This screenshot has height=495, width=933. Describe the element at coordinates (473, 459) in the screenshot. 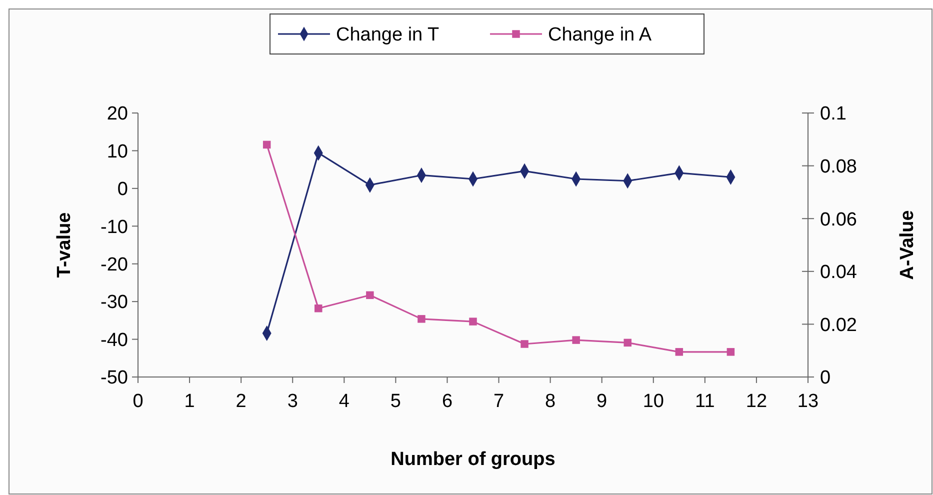

I see `x-axis-title: Number of groups` at that location.